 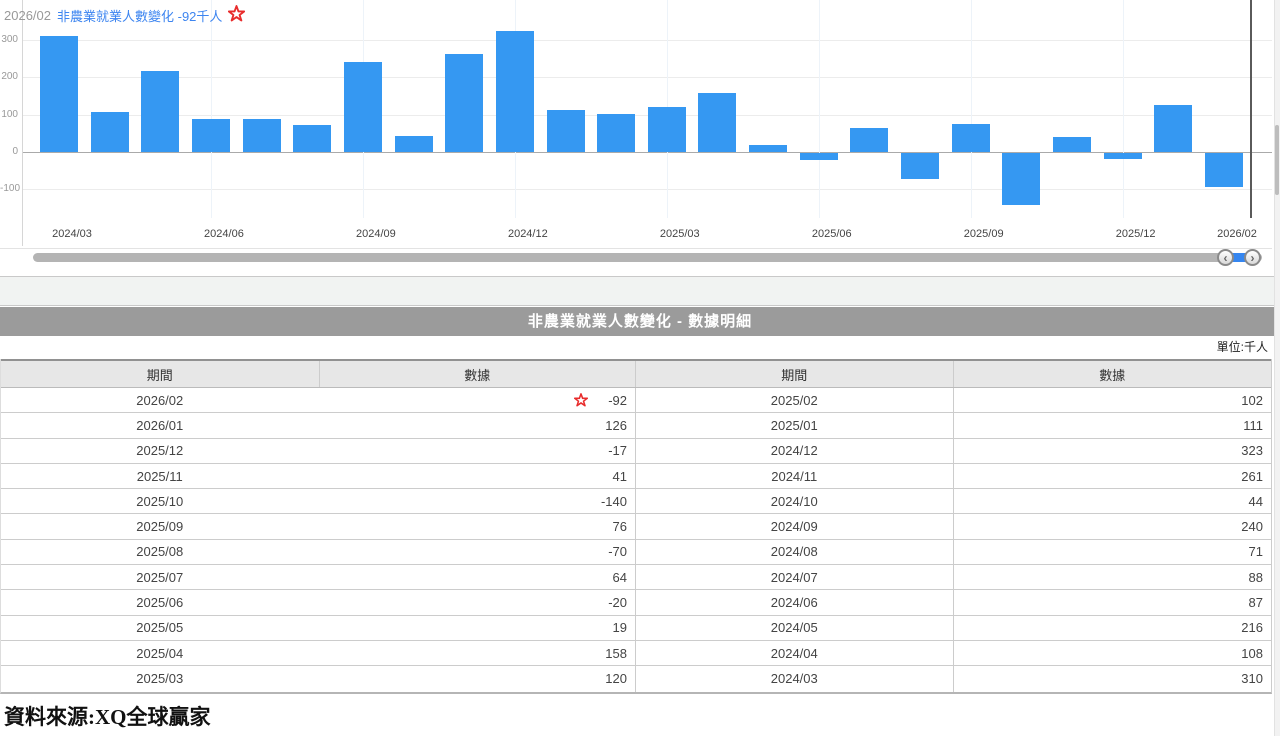 I want to click on x-axis-tick: 2025/09, so click(x=983, y=234).